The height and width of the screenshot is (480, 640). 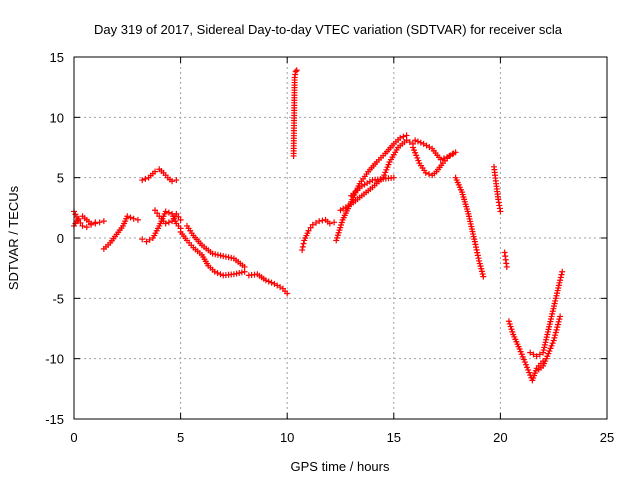 I want to click on x-tick-label: 25, so click(x=607, y=437).